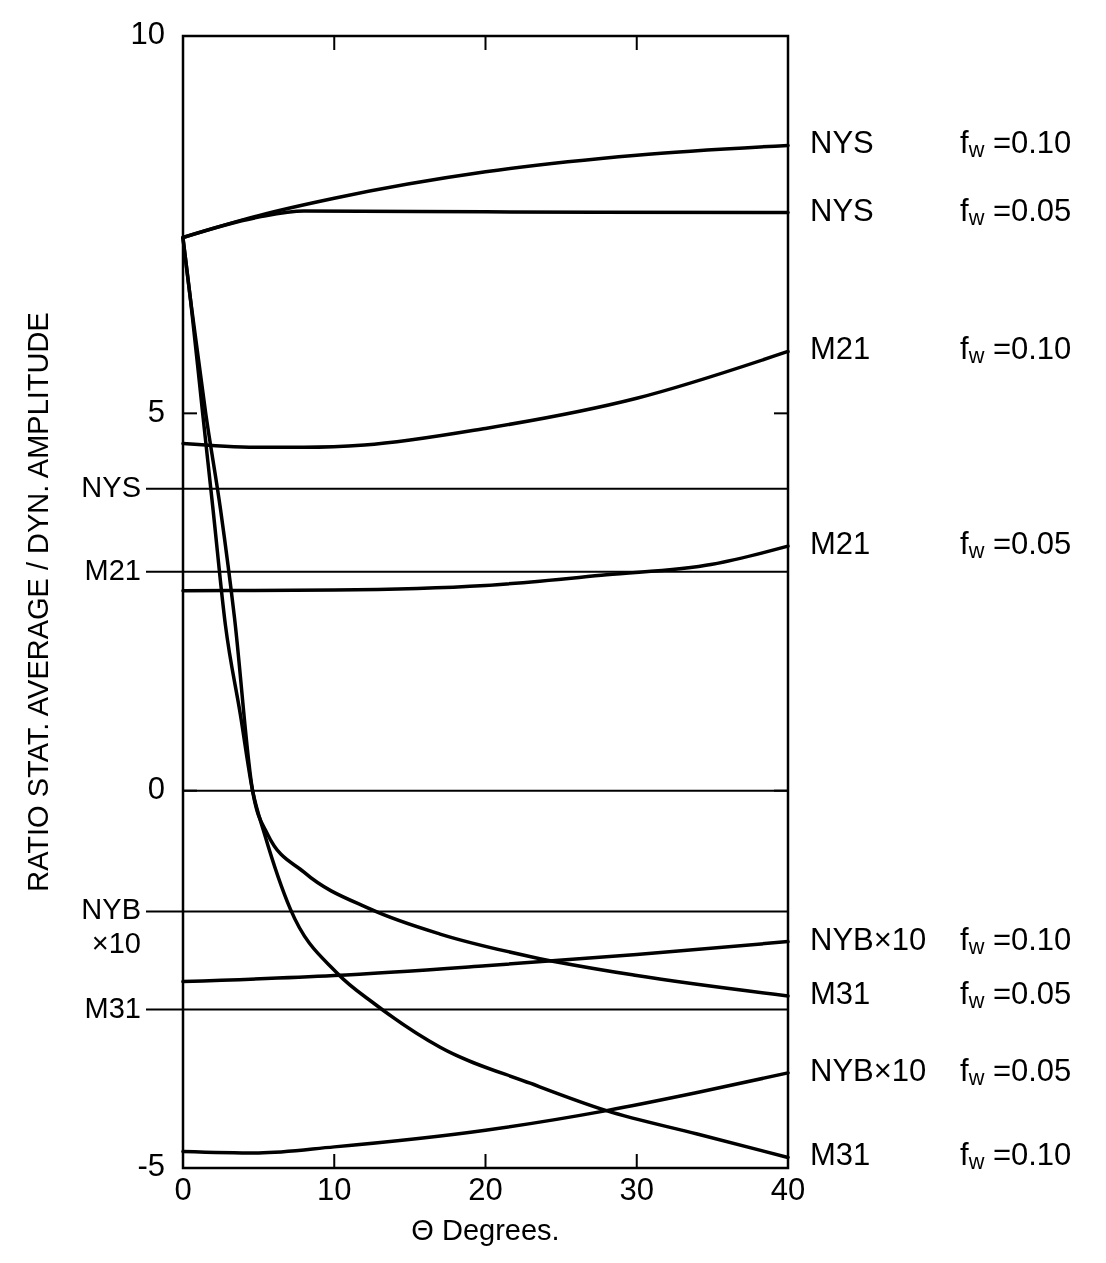 The width and height of the screenshot is (1106, 1263). I want to click on x-tick-label: 40, so click(788, 1189).